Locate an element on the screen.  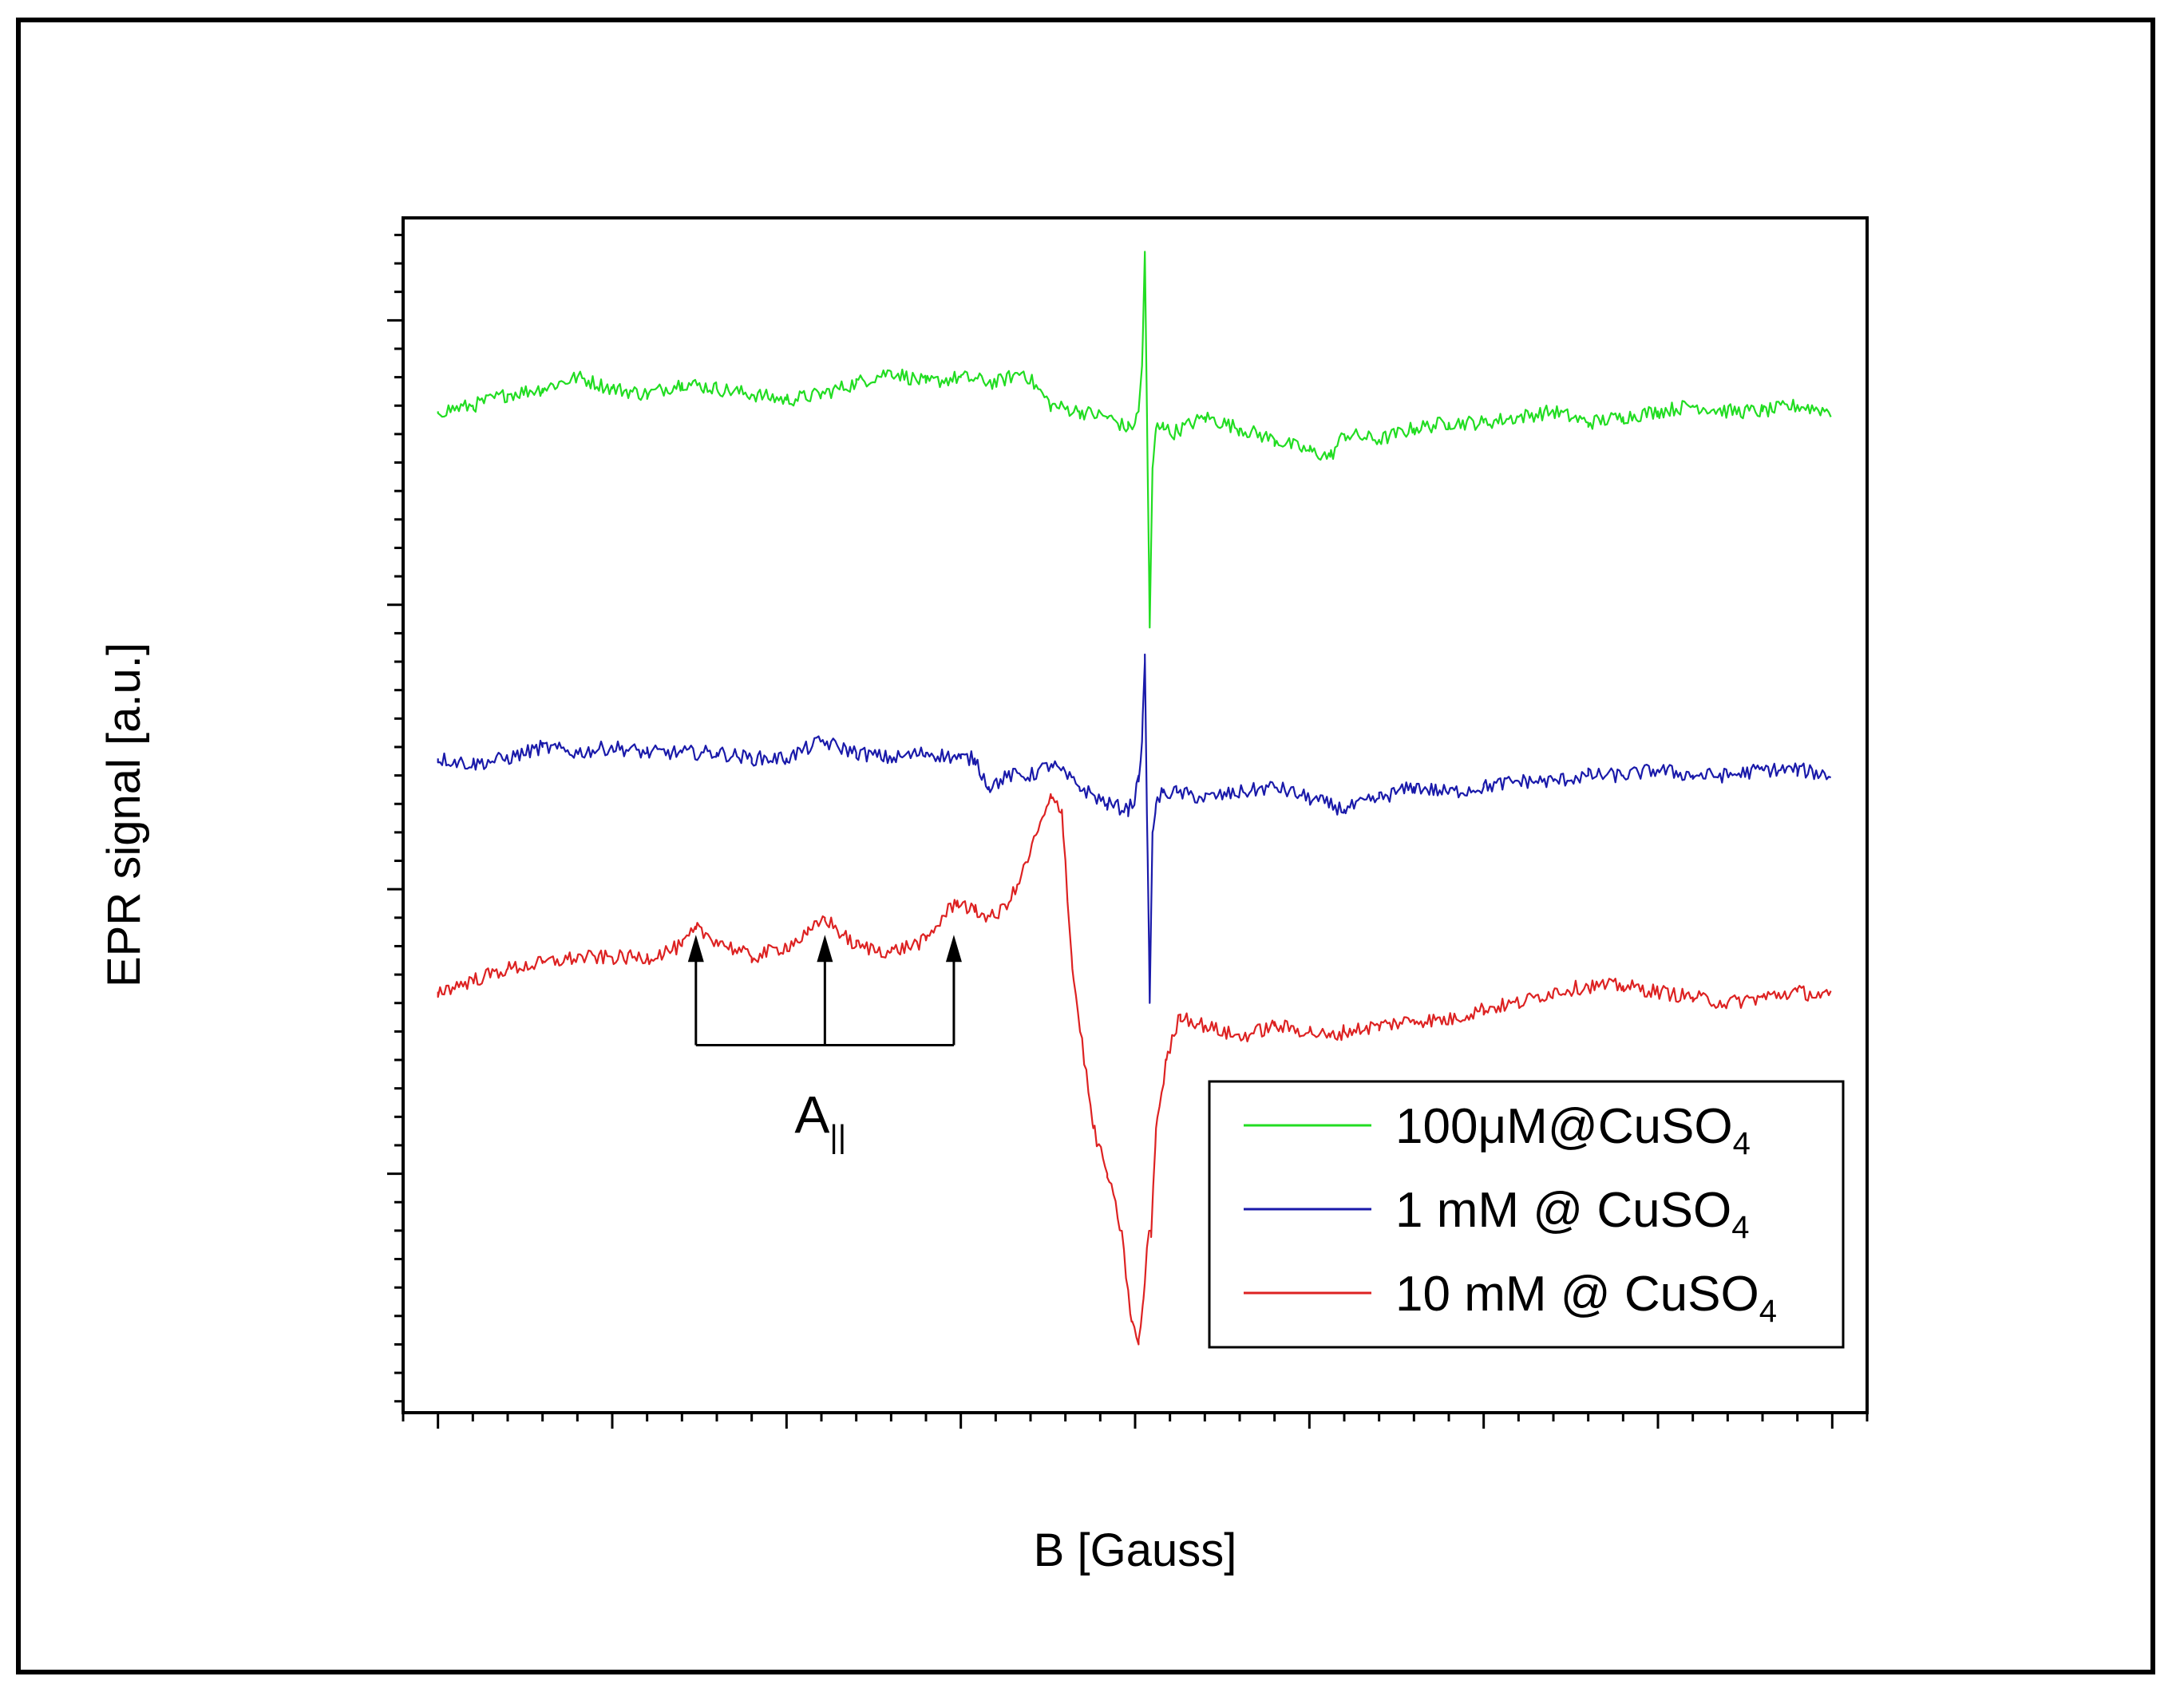
y-axis-title: EPR signal [a.u.] is located at coordinates (124, 814).